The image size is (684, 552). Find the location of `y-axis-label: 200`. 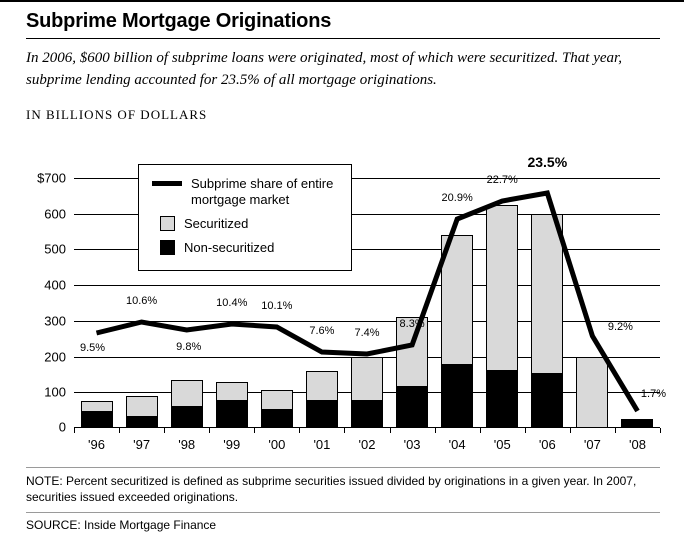

y-axis-label: 200 is located at coordinates (55, 356).